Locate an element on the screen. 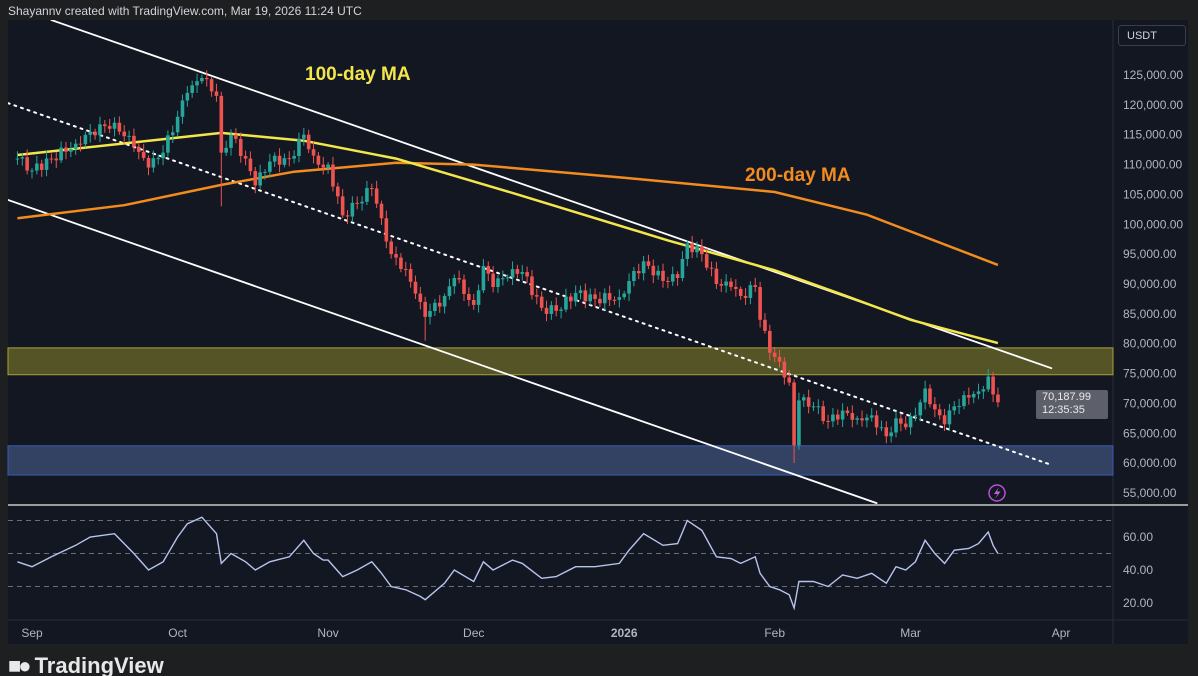  price-tick-label: 75,000.00 is located at coordinates (1150, 374).